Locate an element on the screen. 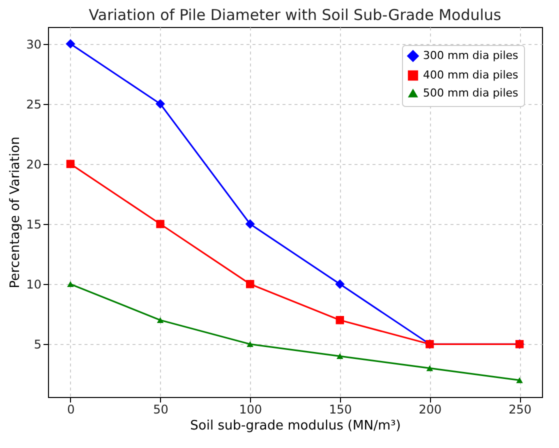  y-axis-title: Percentage of Variation is located at coordinates (16, 212).